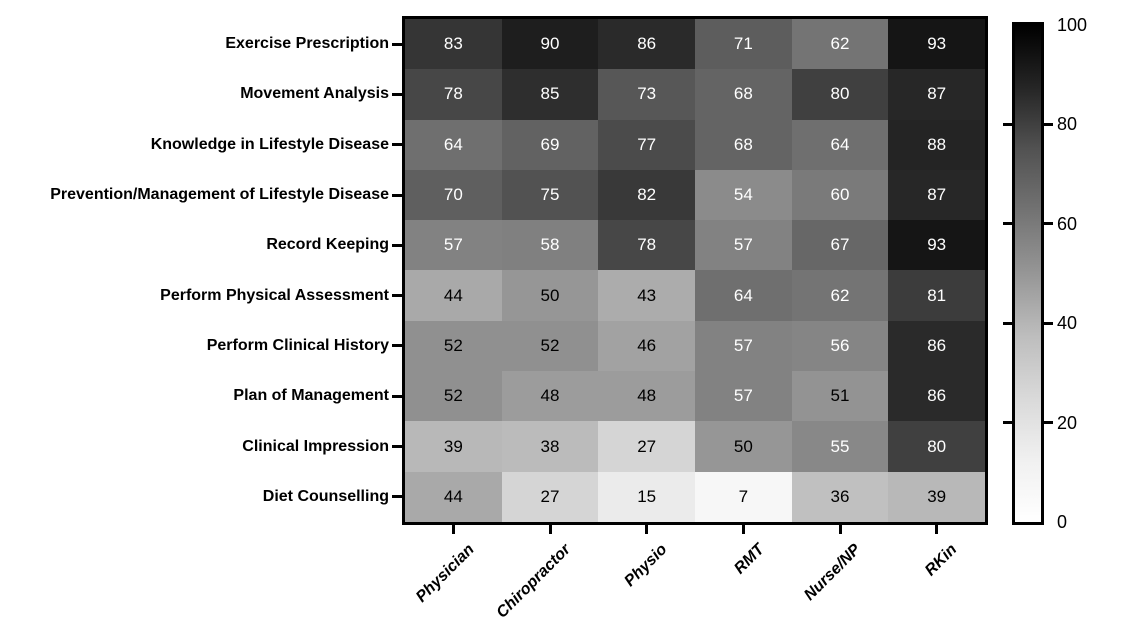 The width and height of the screenshot is (1129, 631). What do you see at coordinates (274, 295) in the screenshot?
I see `row-label: Perform Physical Assessment` at bounding box center [274, 295].